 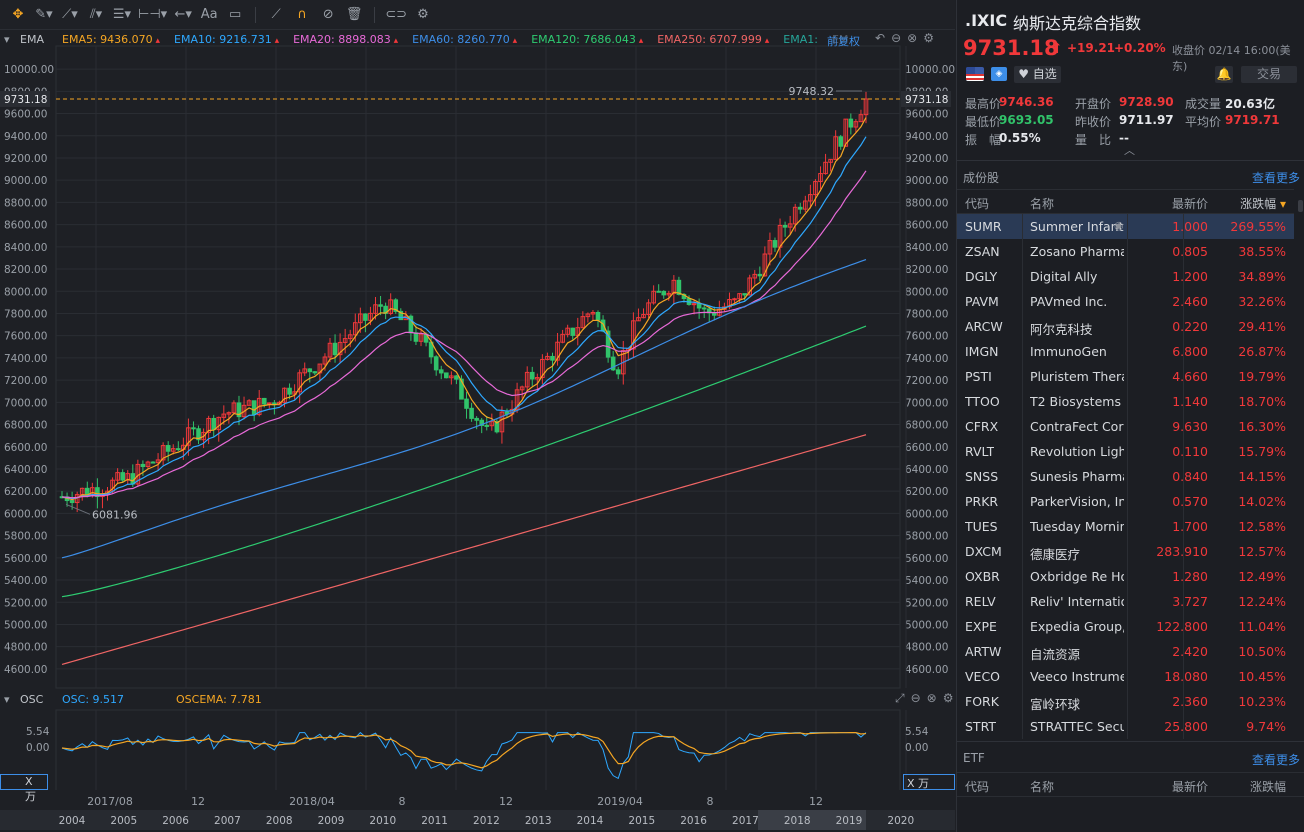 I want to click on osc-label: OSC, so click(x=32, y=699).